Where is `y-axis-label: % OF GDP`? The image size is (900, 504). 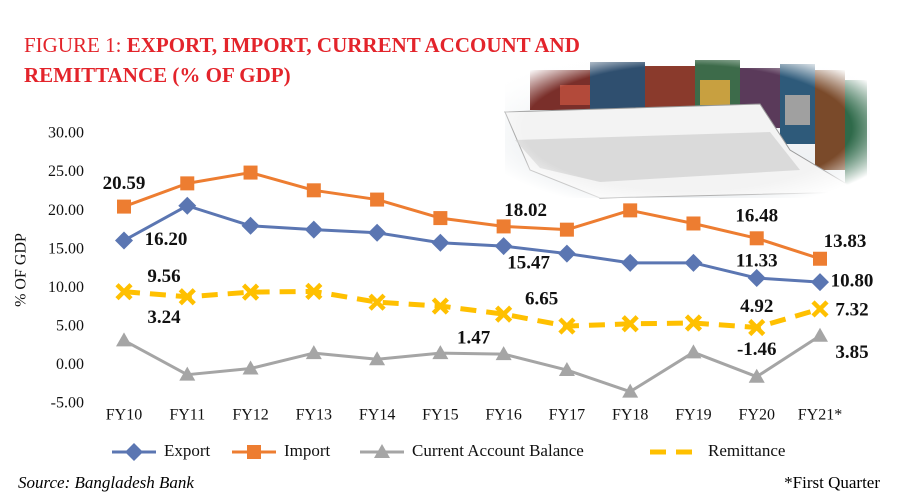
y-axis-label: % OF GDP is located at coordinates (21, 270).